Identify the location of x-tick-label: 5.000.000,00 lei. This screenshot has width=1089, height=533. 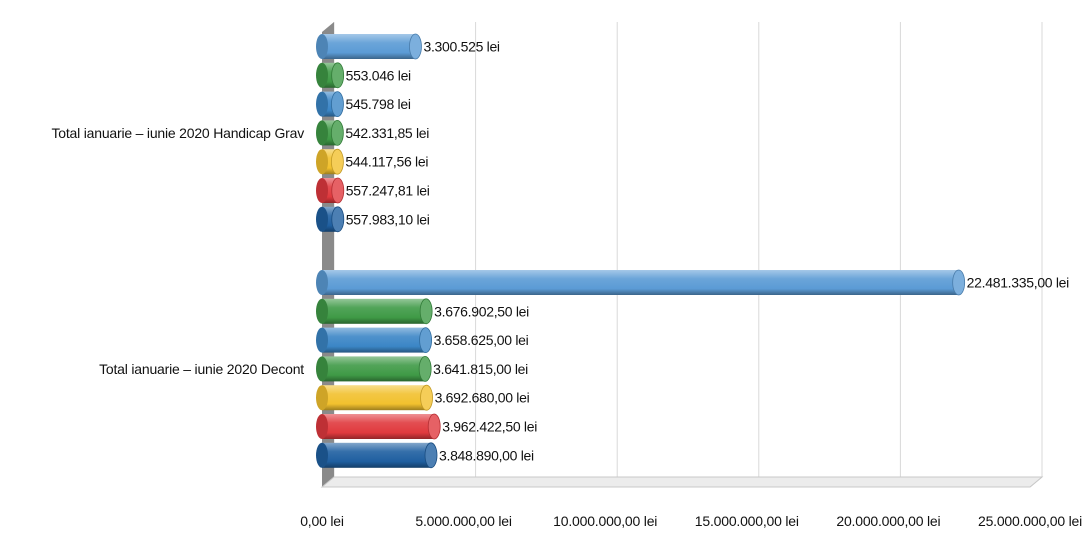
(463, 521).